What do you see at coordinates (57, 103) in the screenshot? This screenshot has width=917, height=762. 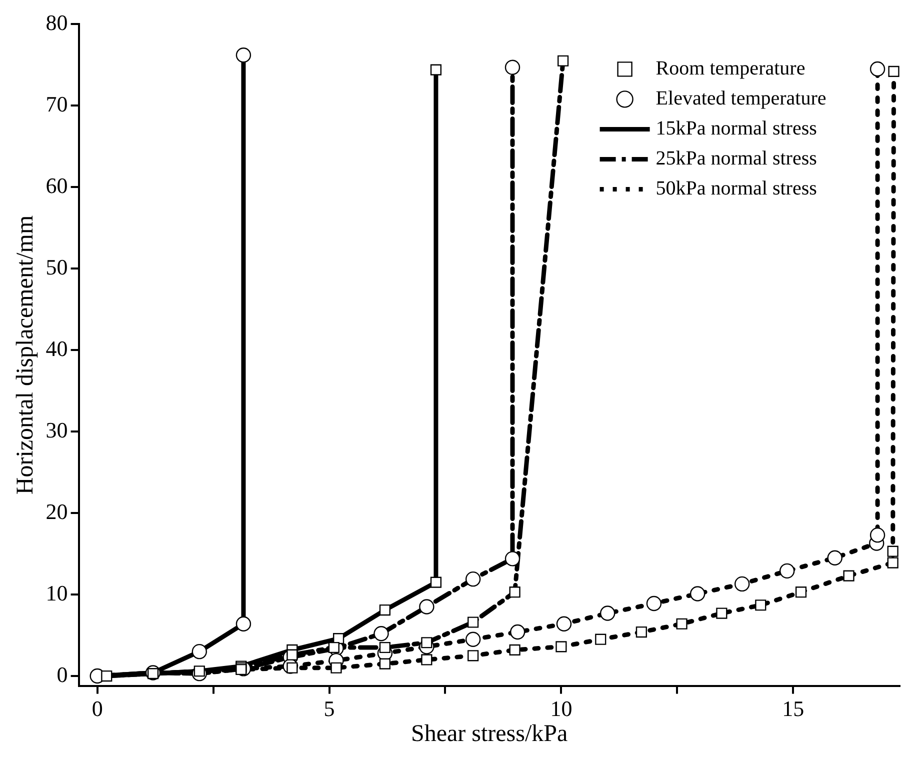 I see `y-tick-label: 70` at bounding box center [57, 103].